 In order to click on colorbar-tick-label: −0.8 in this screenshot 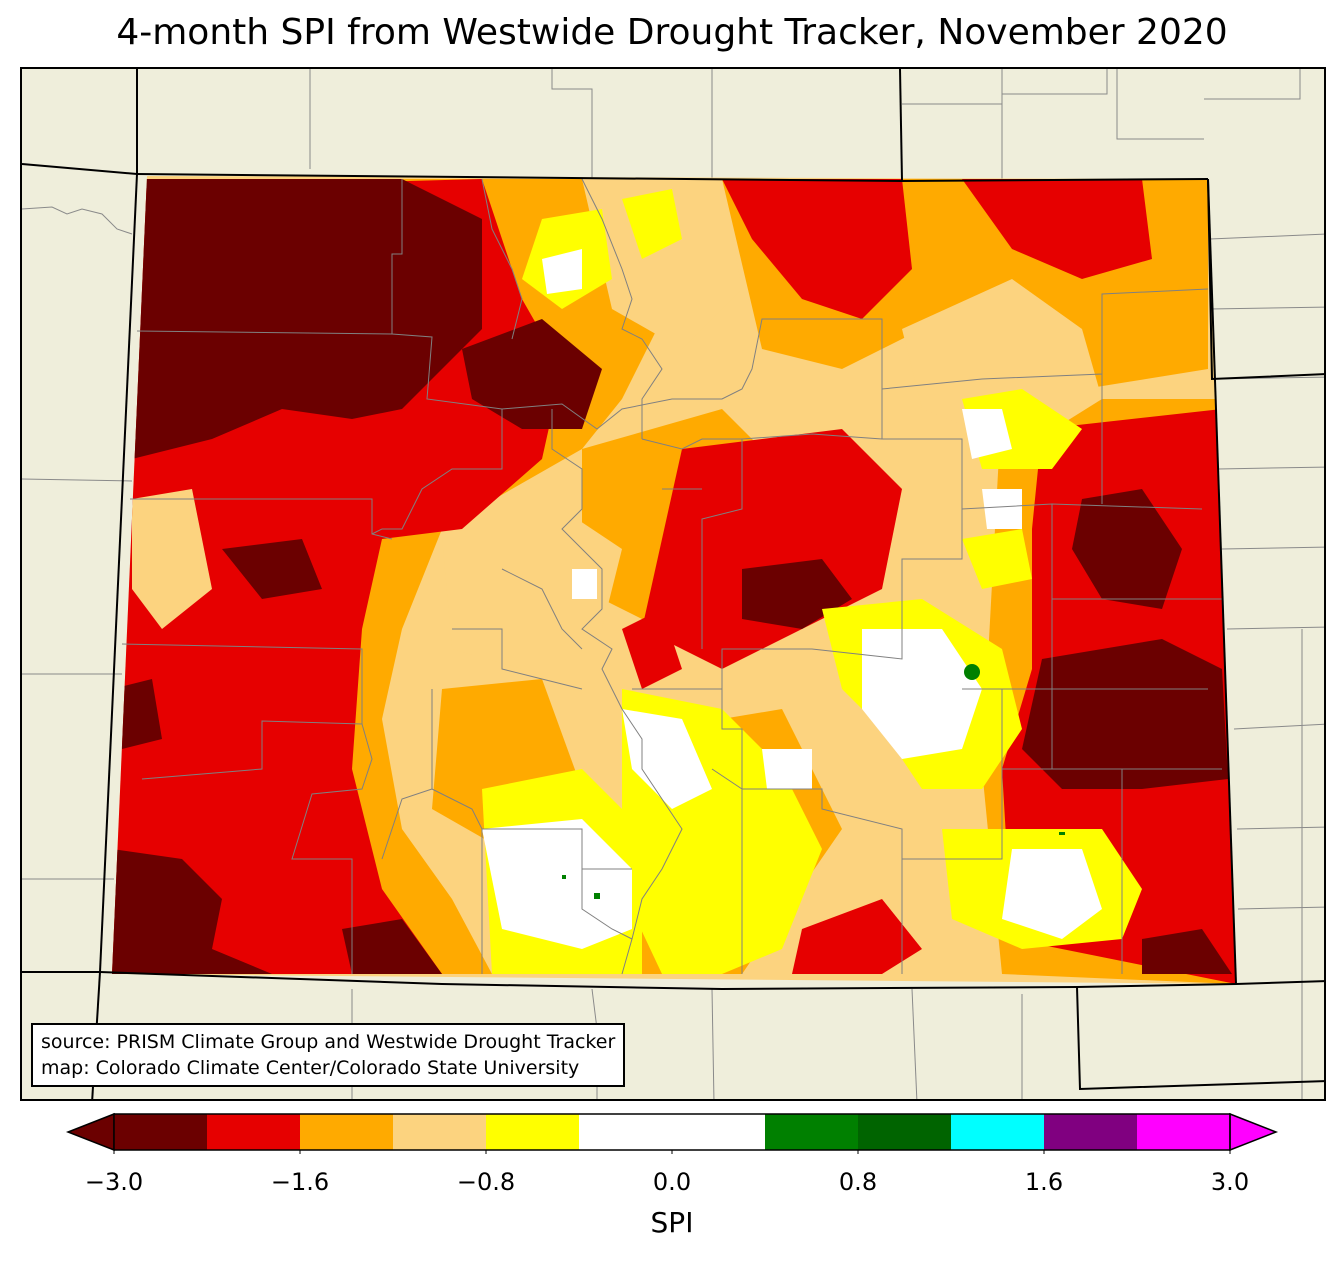, I will do `click(486, 1182)`.